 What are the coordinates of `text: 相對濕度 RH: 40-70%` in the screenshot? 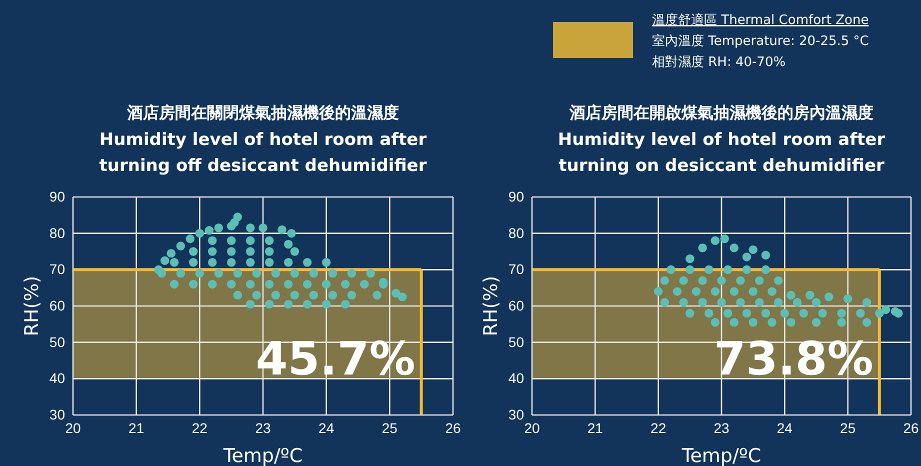 It's located at (719, 62).